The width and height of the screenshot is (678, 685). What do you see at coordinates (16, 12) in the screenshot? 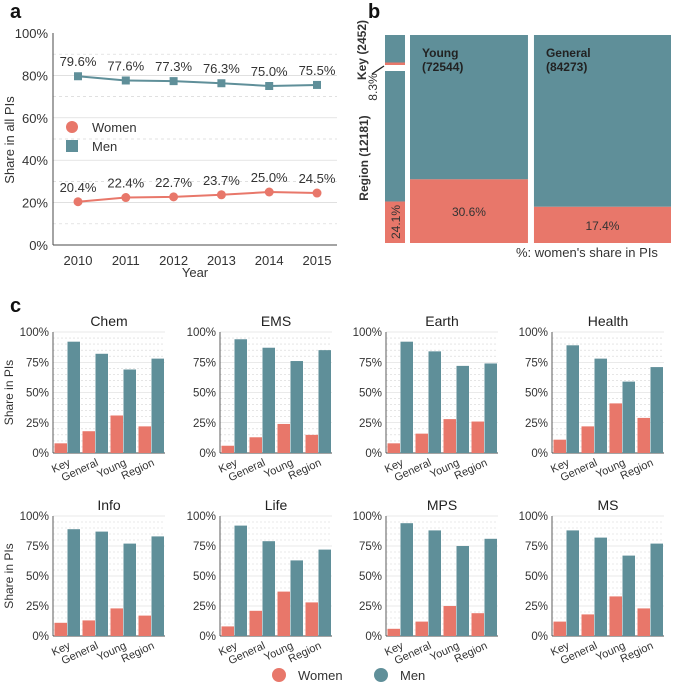
I see `panel-letter-a: a` at bounding box center [16, 12].